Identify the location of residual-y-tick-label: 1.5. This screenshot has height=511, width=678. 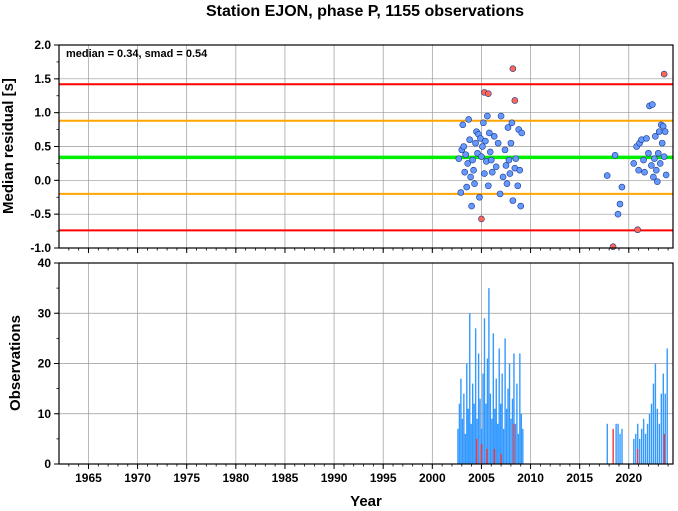
(42, 79).